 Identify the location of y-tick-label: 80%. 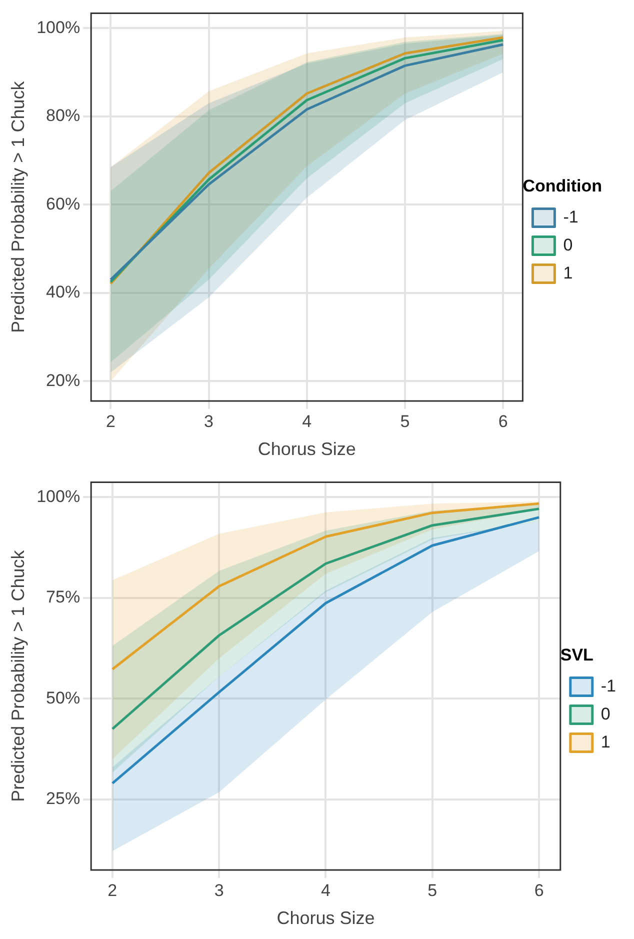
(63, 116).